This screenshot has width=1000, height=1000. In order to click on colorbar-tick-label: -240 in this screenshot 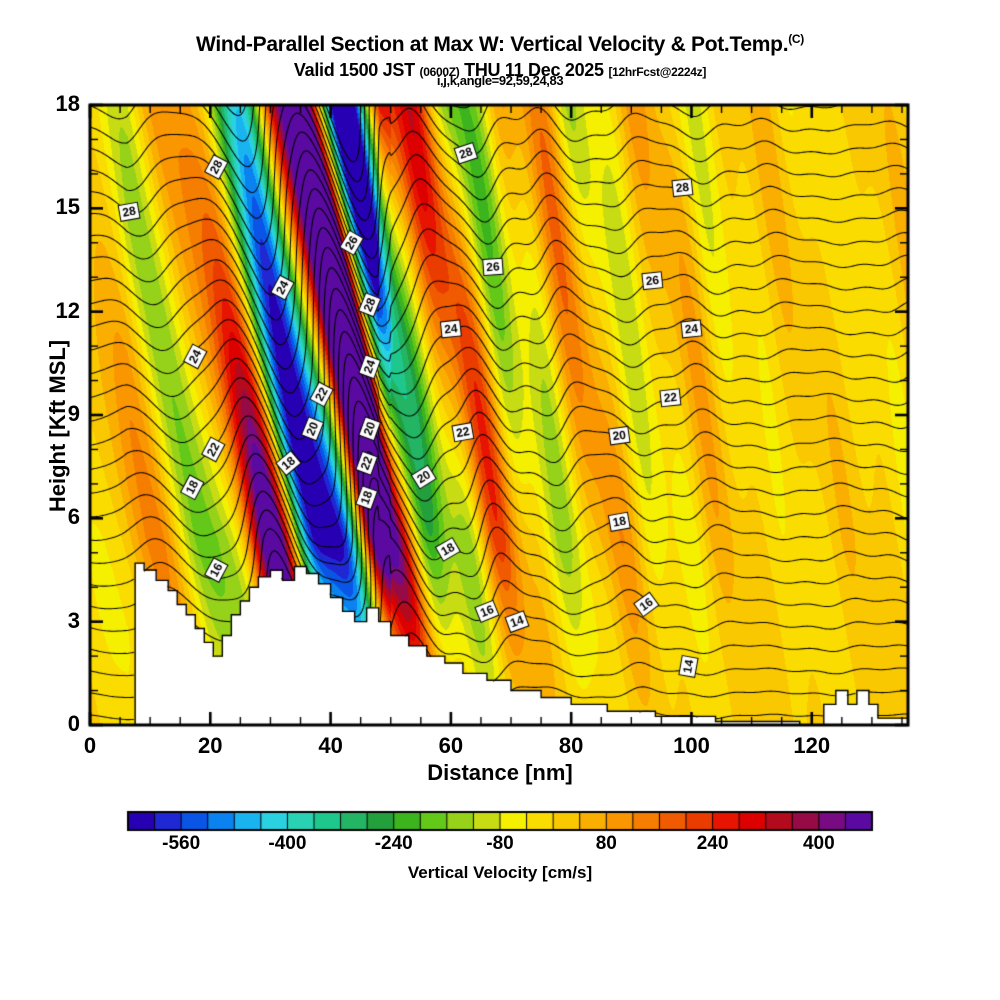, I will do `click(393, 843)`.